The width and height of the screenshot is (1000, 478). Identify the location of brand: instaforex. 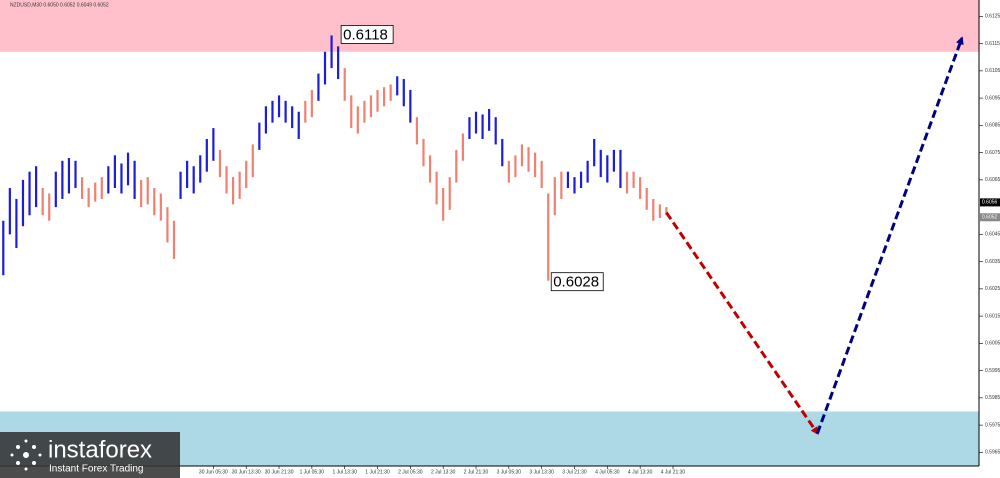
(100, 449).